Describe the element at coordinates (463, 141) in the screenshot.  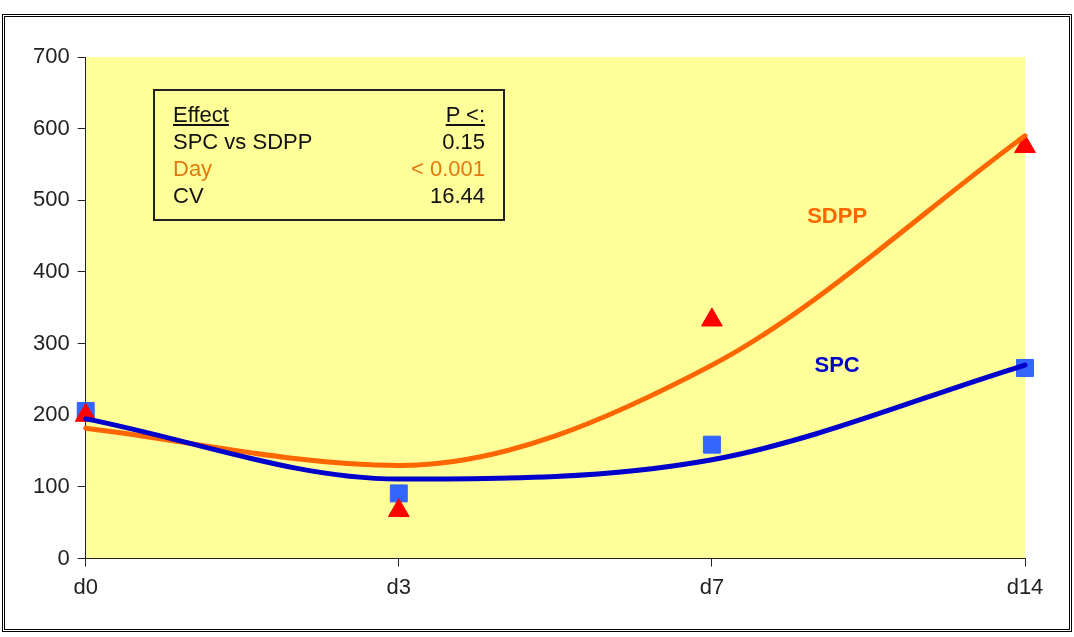
I see `annotation: 0.15` at that location.